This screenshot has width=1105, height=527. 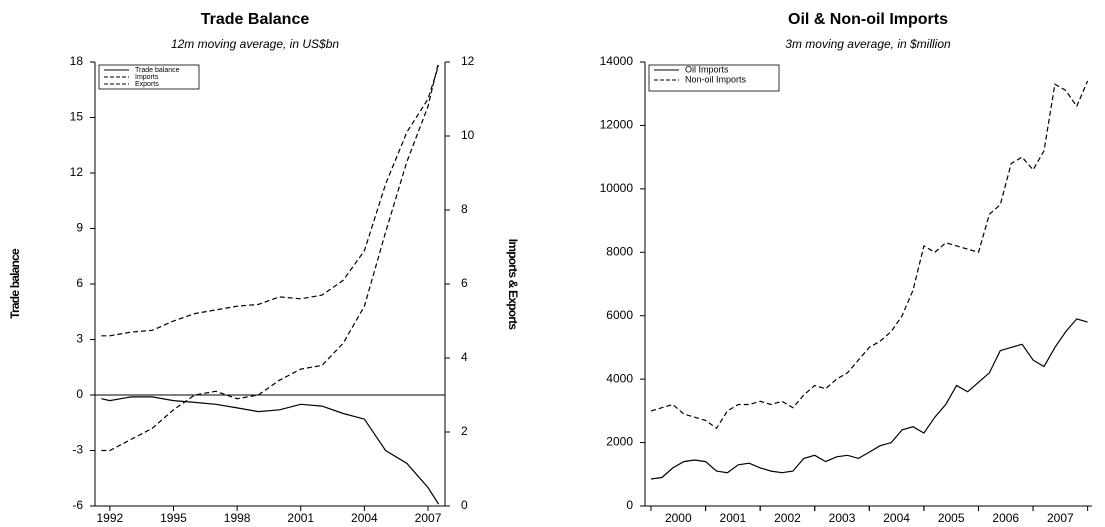 I want to click on x-tick-label: 2005, so click(x=951, y=518).